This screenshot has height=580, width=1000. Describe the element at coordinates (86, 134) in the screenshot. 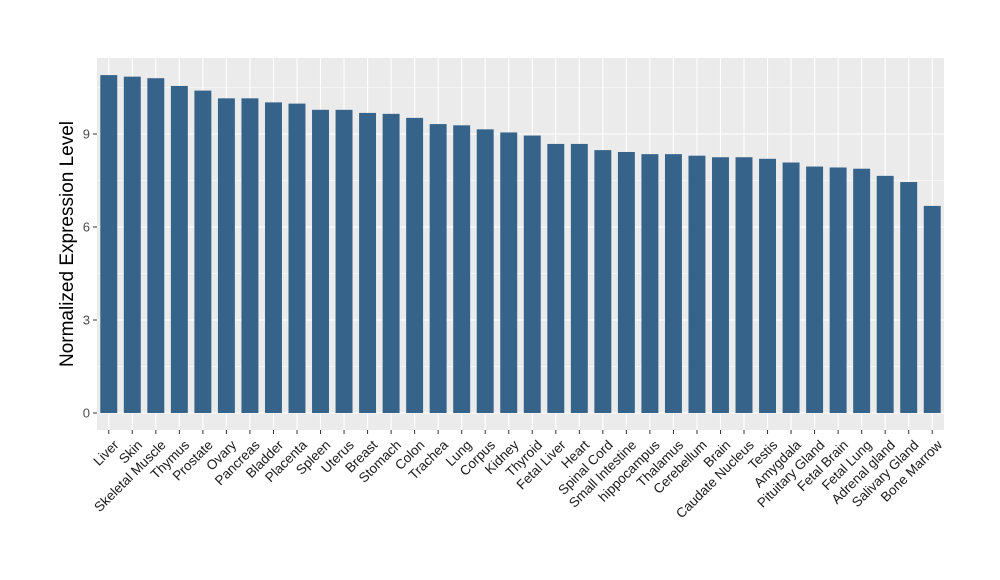

I see `y-tick-label: 9` at that location.